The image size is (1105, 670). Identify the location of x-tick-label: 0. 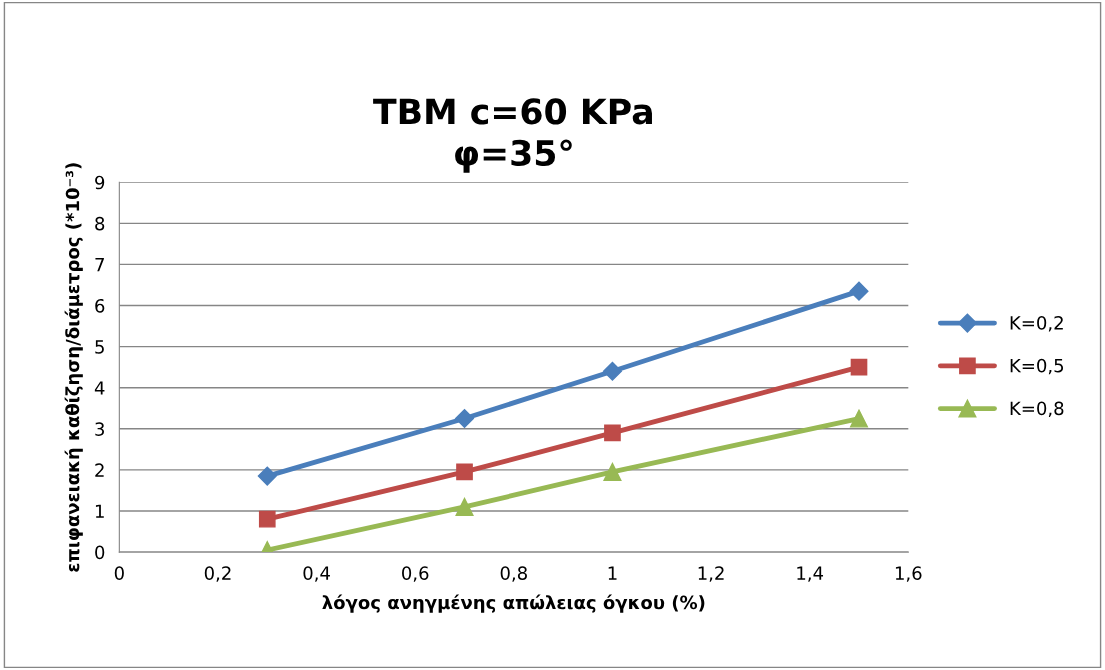
(119, 573).